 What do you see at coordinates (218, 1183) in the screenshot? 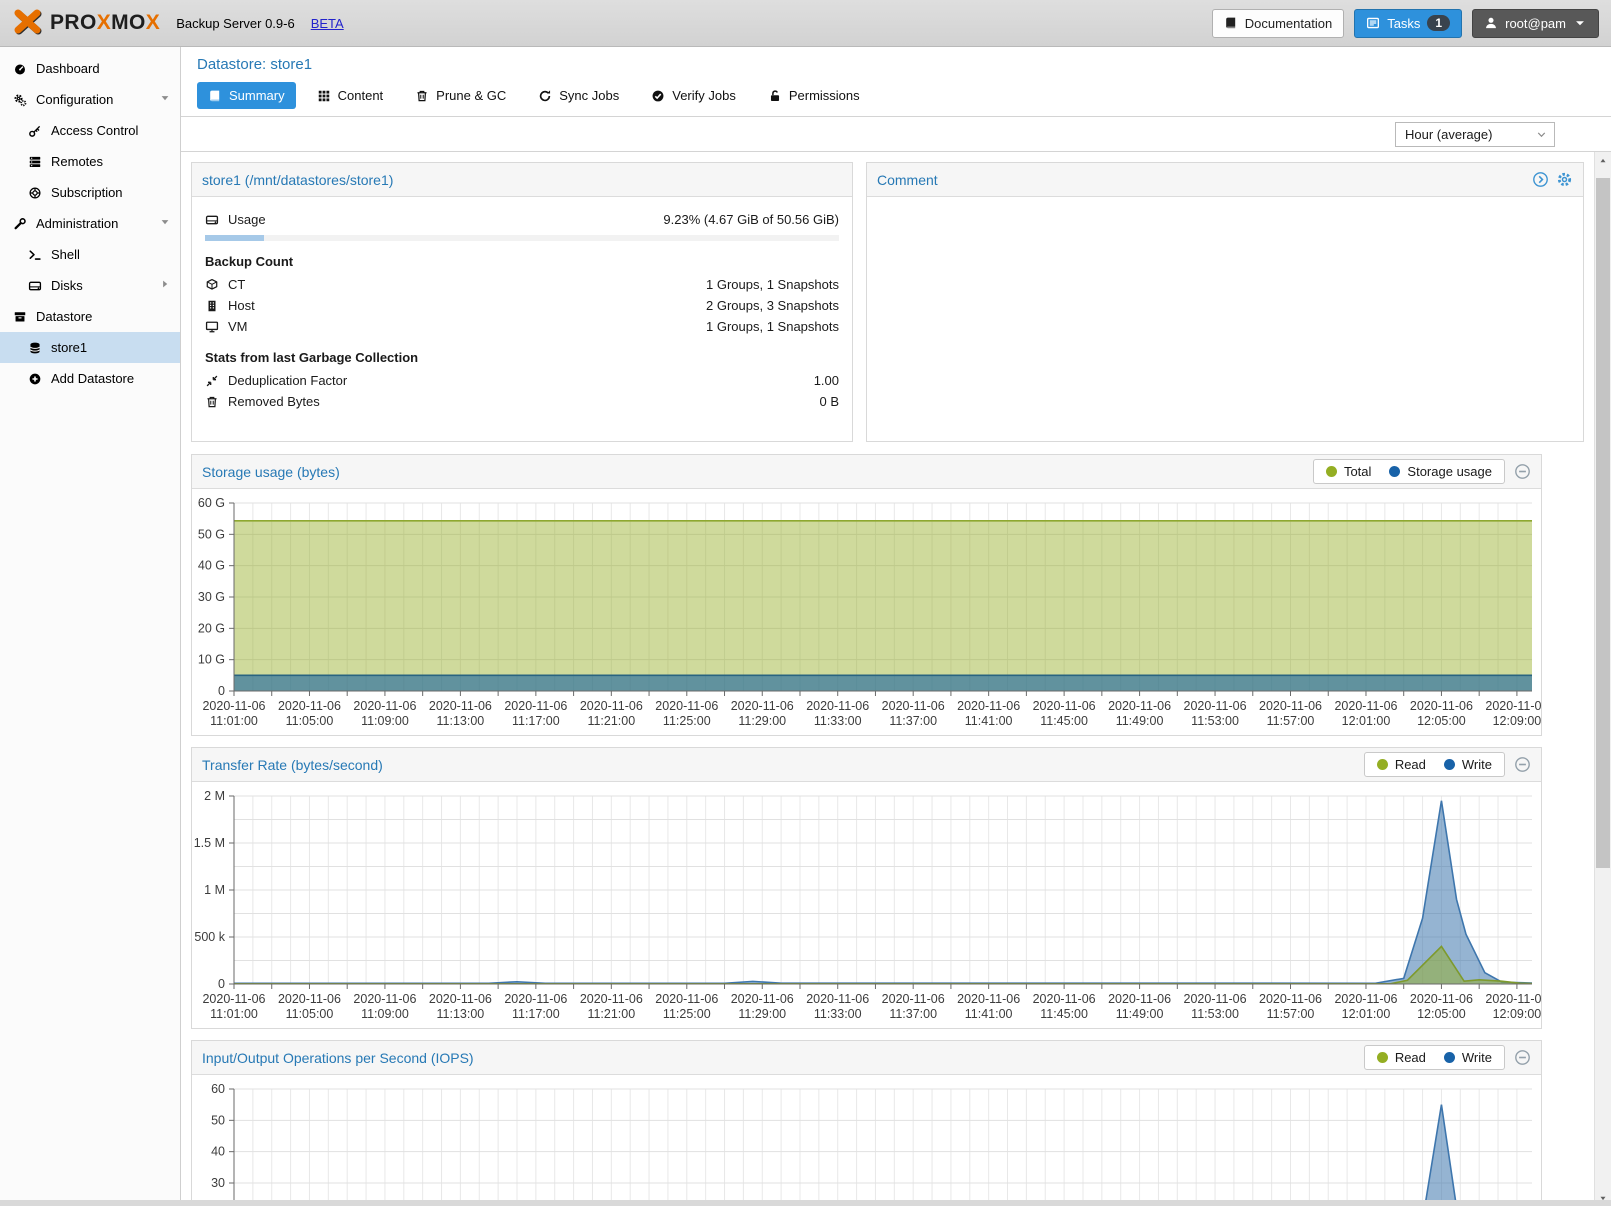
I see `svg-text: 30` at bounding box center [218, 1183].